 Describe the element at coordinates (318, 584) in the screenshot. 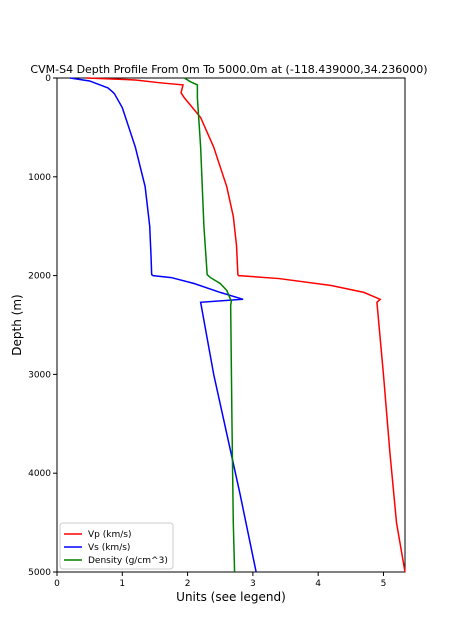

I see `x-tick-label-4: 4` at that location.